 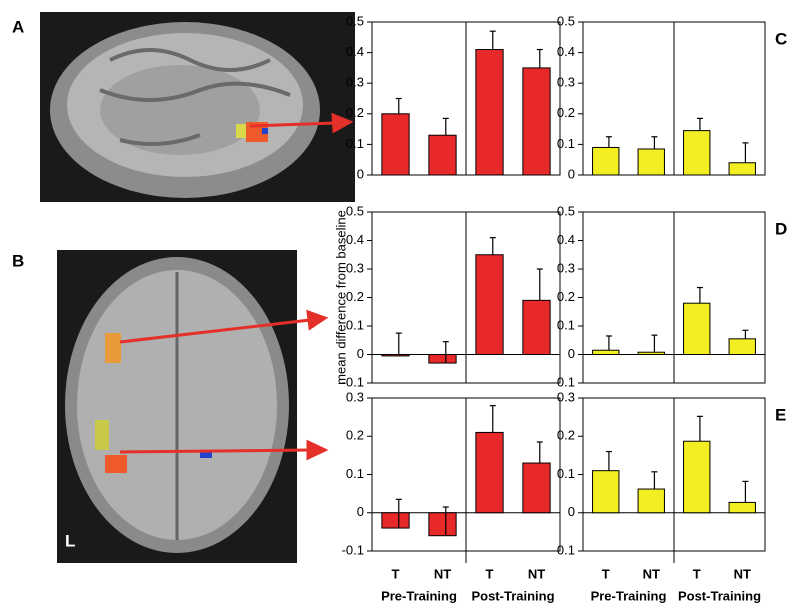 What do you see at coordinates (781, 228) in the screenshot?
I see `panel-label: D` at bounding box center [781, 228].